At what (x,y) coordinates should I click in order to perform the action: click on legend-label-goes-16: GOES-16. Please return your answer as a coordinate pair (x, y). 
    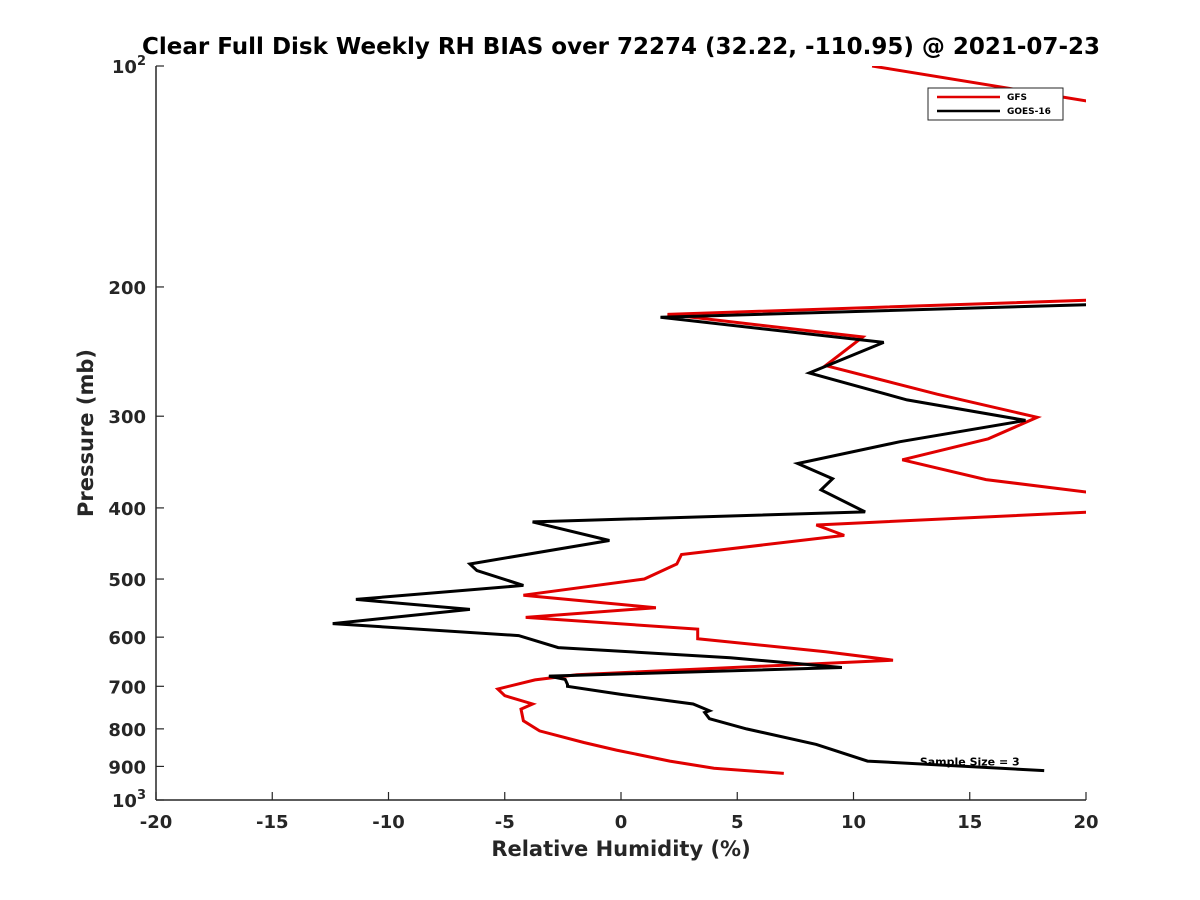
    Looking at the image, I should click on (1029, 112).